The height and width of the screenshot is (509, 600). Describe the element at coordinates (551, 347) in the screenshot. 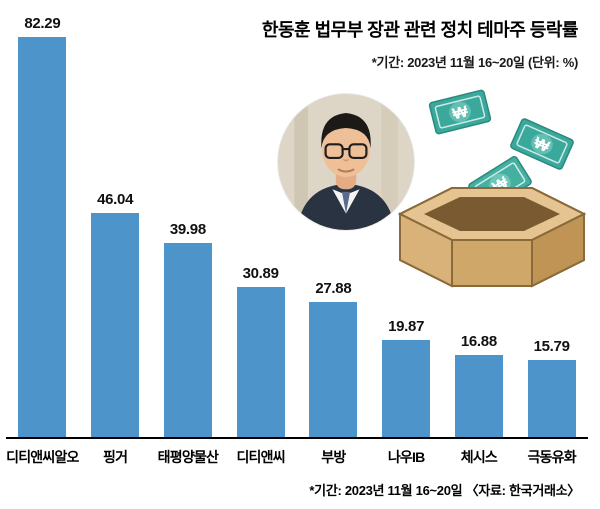

I see `bar-value-label: 15.79` at that location.